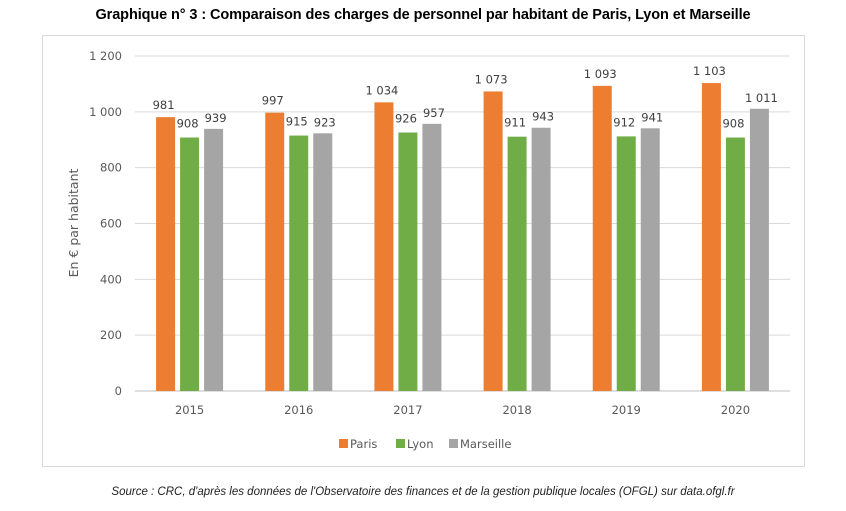 The height and width of the screenshot is (511, 846). I want to click on bar-lyon-2015, so click(190, 264).